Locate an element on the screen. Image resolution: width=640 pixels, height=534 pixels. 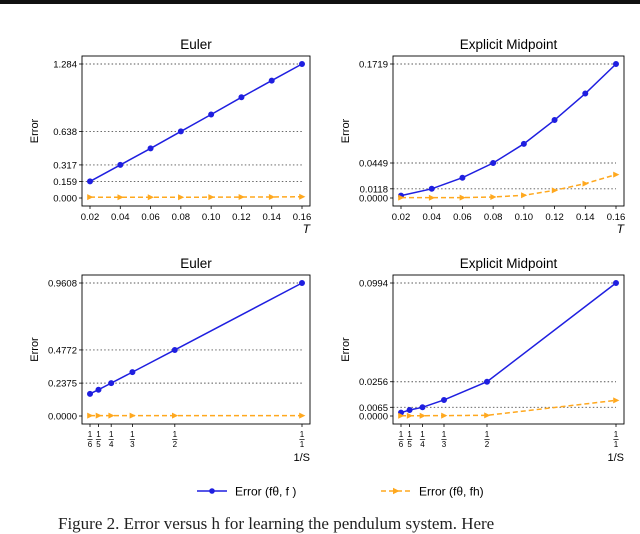
y-tick-label: 0.0994 is located at coordinates (373, 284).